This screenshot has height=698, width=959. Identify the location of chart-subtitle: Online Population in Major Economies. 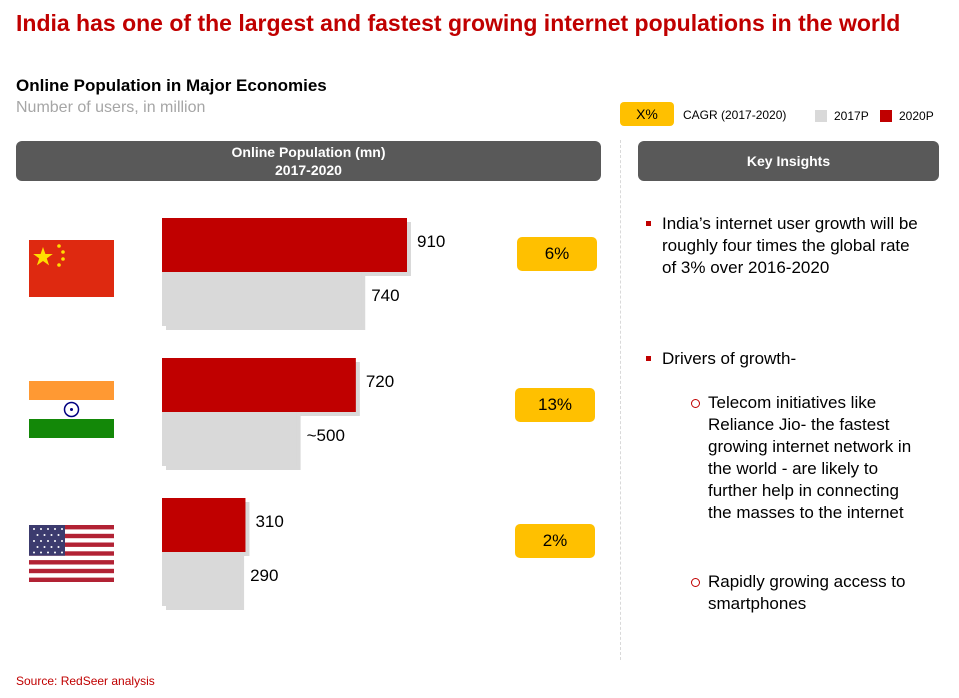
(171, 85).